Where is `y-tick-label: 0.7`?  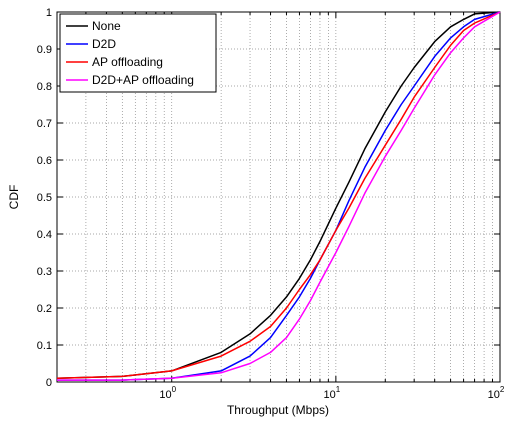 y-tick-label: 0.7 is located at coordinates (44, 124).